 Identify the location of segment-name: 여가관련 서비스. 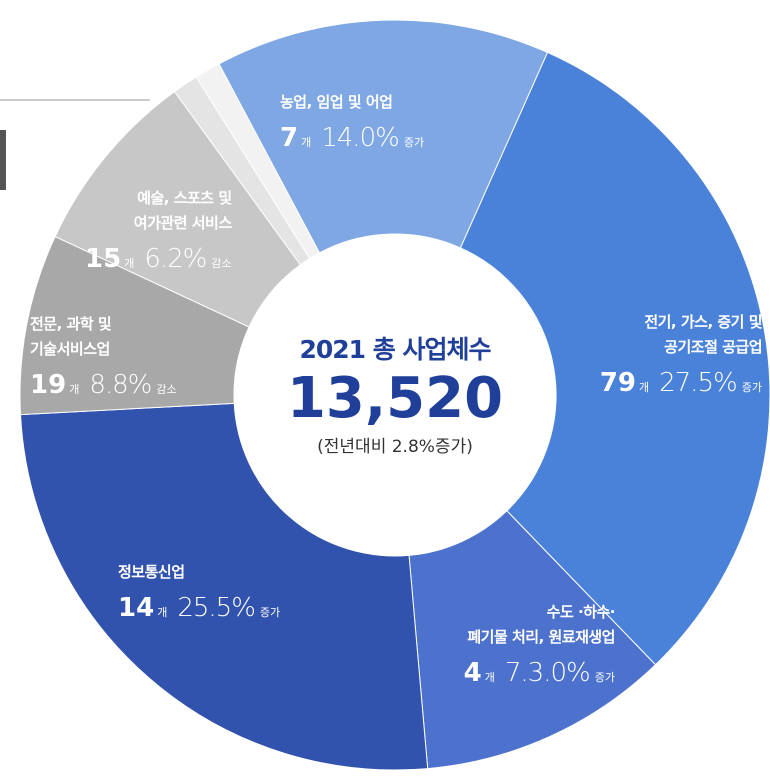
(182, 223).